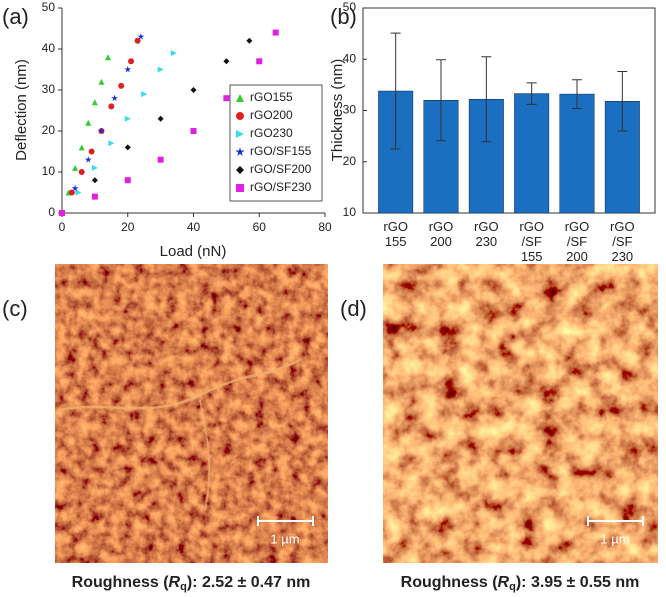 Image resolution: width=666 pixels, height=597 pixels. What do you see at coordinates (486, 234) in the screenshot?
I see `x-tick-label: rGO 230` at bounding box center [486, 234].